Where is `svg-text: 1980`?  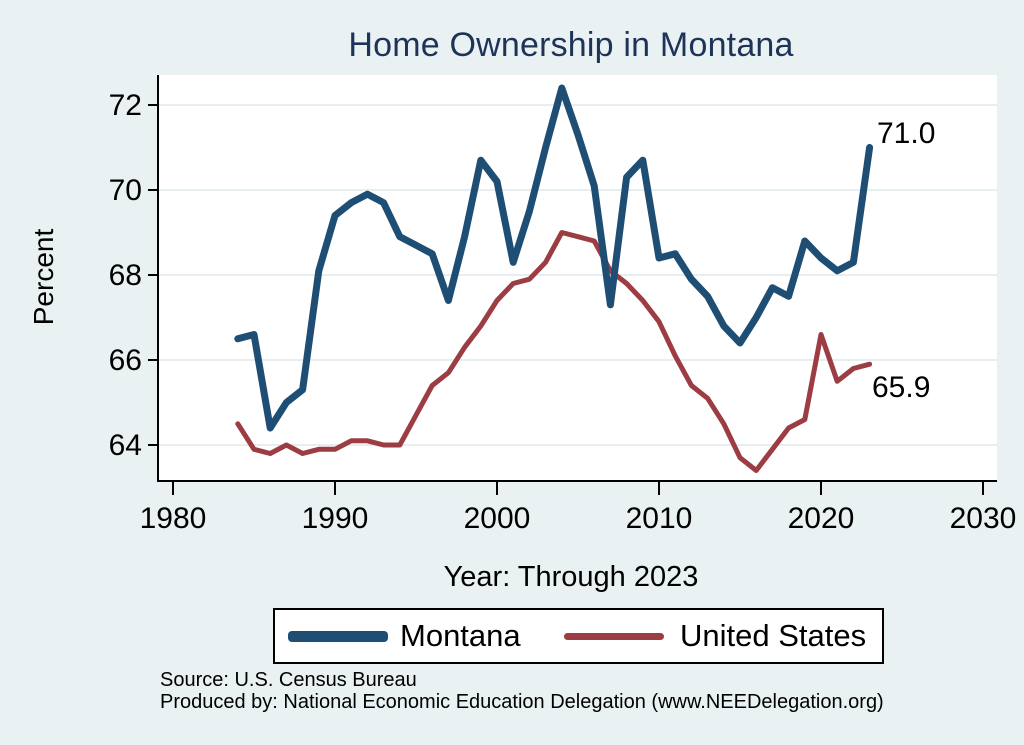 svg-text: 1980 is located at coordinates (173, 518).